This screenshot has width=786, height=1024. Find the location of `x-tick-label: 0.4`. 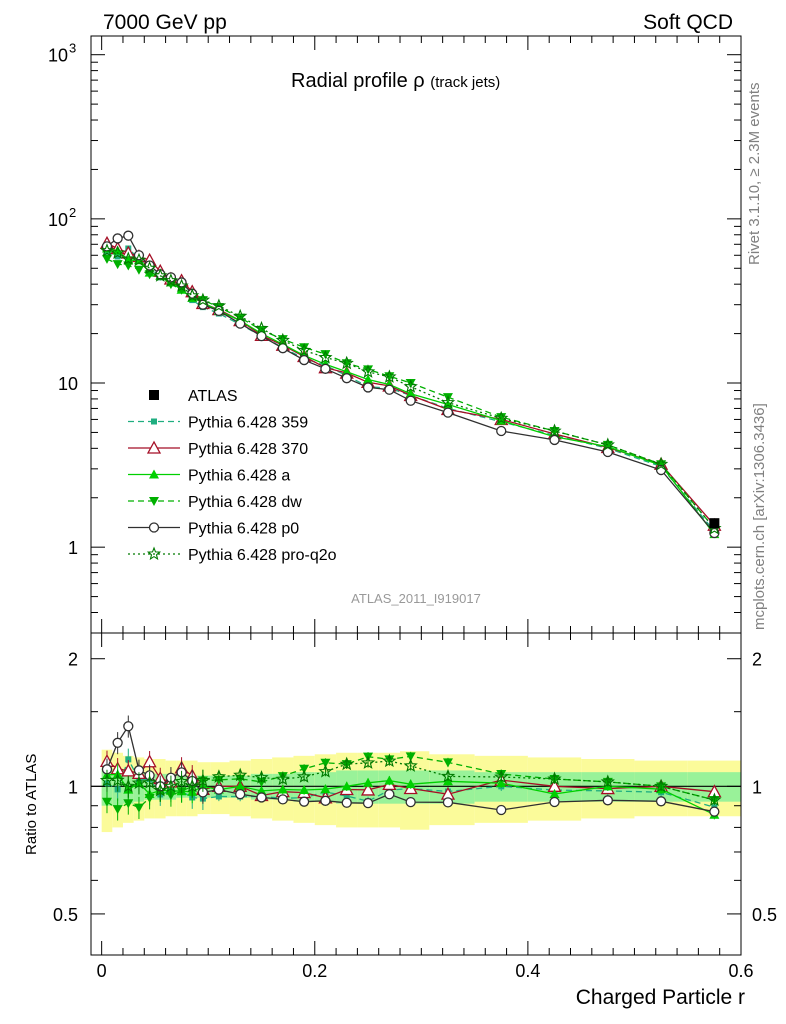

x-tick-label: 0.4 is located at coordinates (527, 971).